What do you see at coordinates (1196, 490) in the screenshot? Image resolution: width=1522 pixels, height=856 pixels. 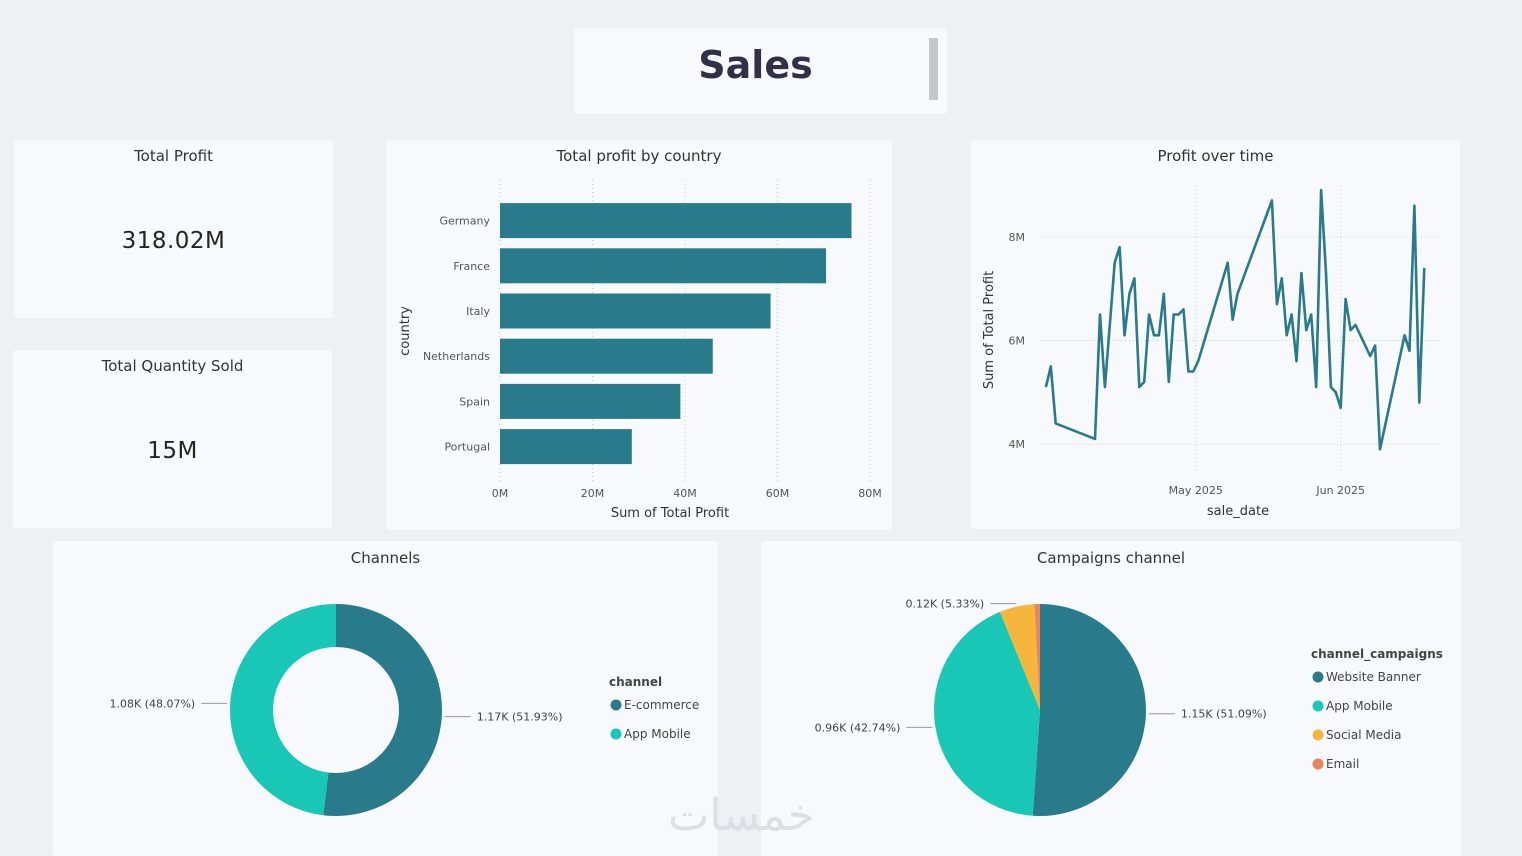 I see `x-tick-label: May 2025` at bounding box center [1196, 490].